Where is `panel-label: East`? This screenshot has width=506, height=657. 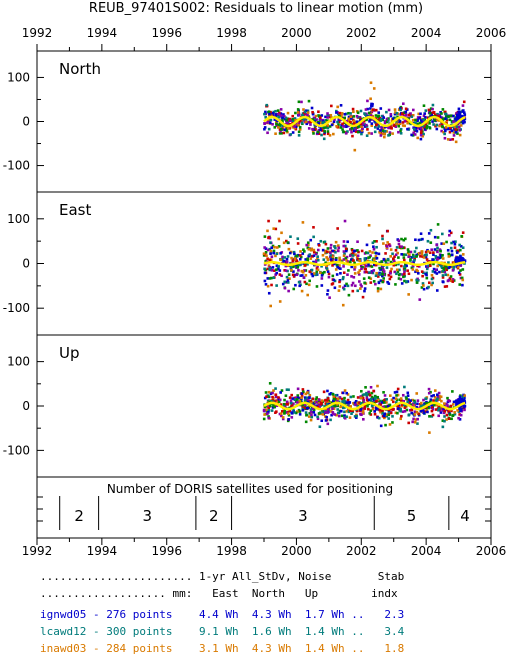
panel-label: East is located at coordinates (75, 210).